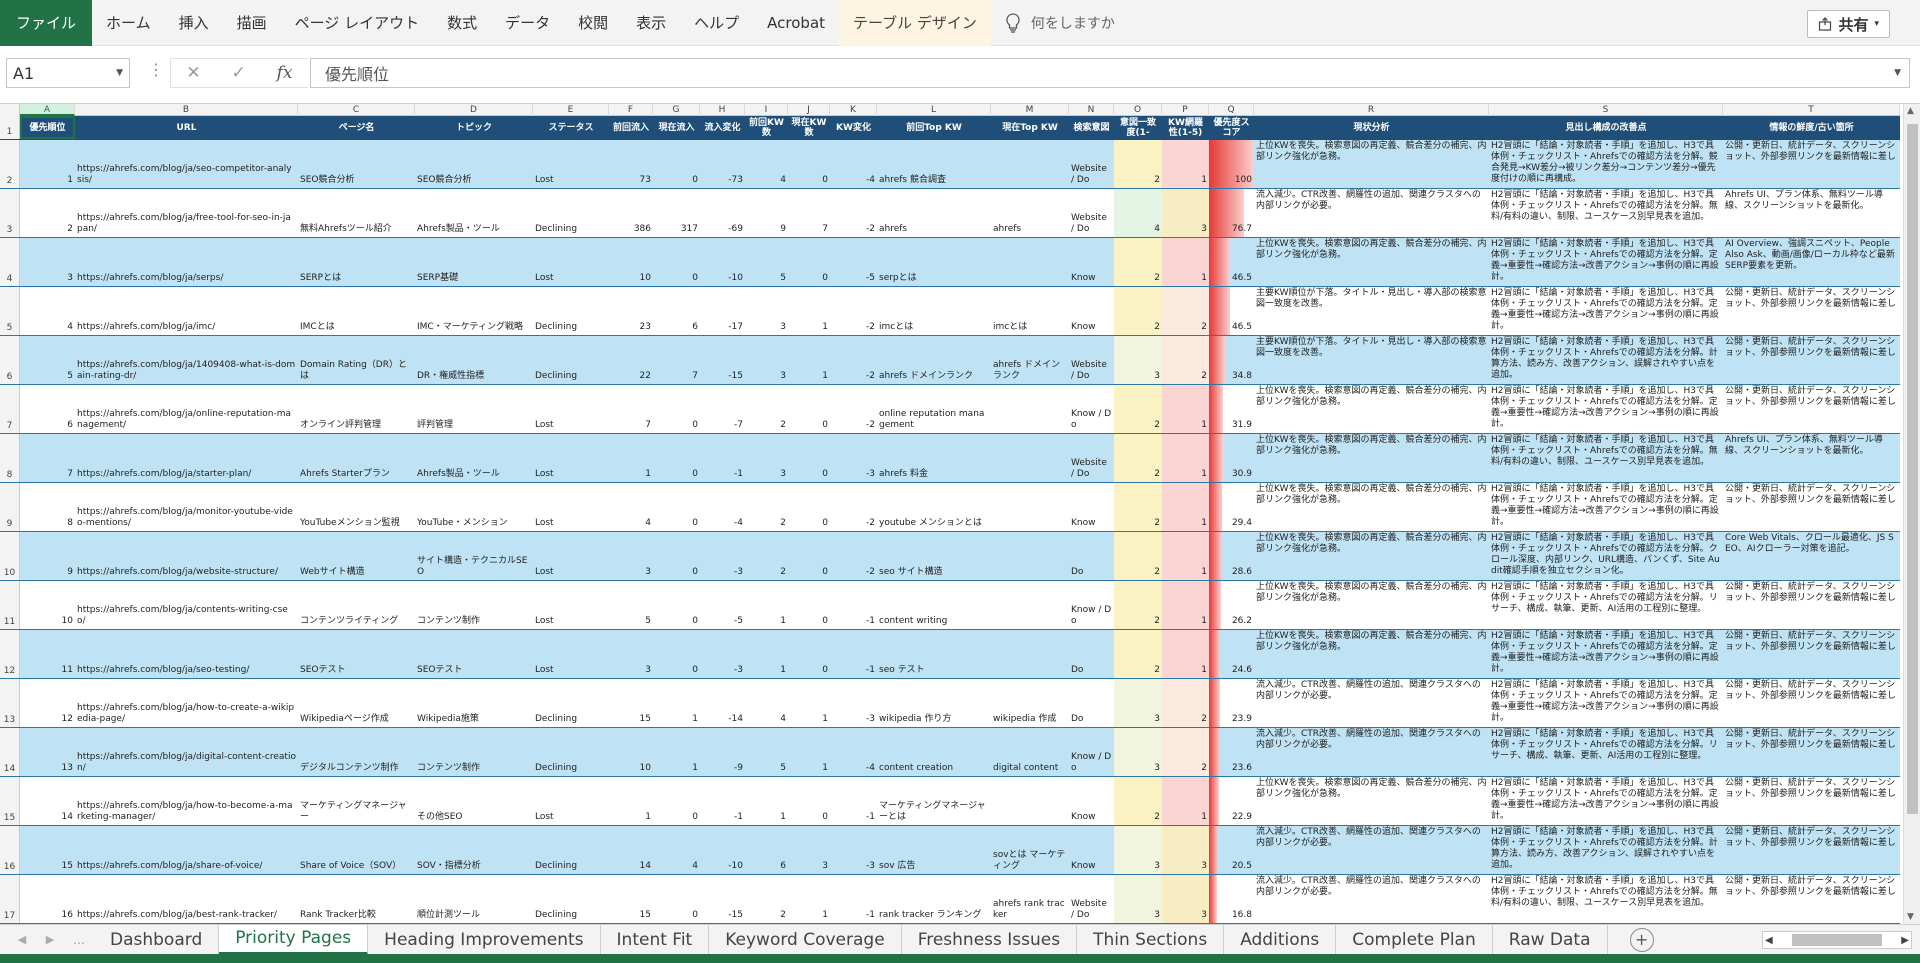  Describe the element at coordinates (1137, 127) in the screenshot. I see `table-header-cell: 意図一致度(1-` at that location.